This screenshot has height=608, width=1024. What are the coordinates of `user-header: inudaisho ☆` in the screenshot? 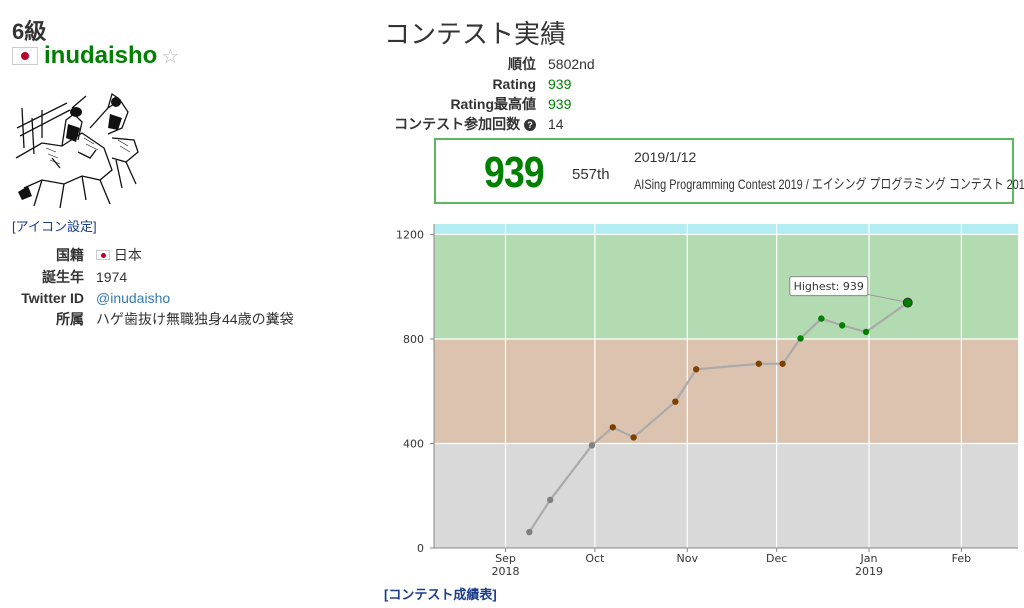 It's located at (95, 56).